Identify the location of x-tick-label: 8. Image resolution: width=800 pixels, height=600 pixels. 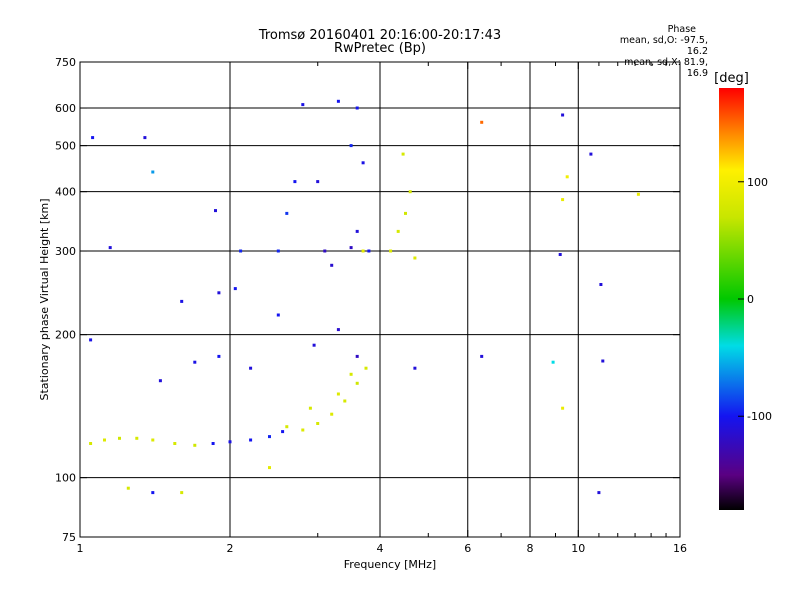
(530, 548).